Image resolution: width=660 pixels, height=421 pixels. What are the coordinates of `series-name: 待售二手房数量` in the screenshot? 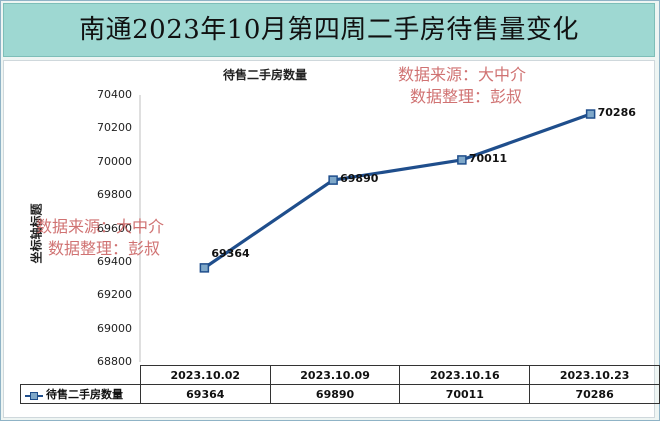 It's located at (84, 394).